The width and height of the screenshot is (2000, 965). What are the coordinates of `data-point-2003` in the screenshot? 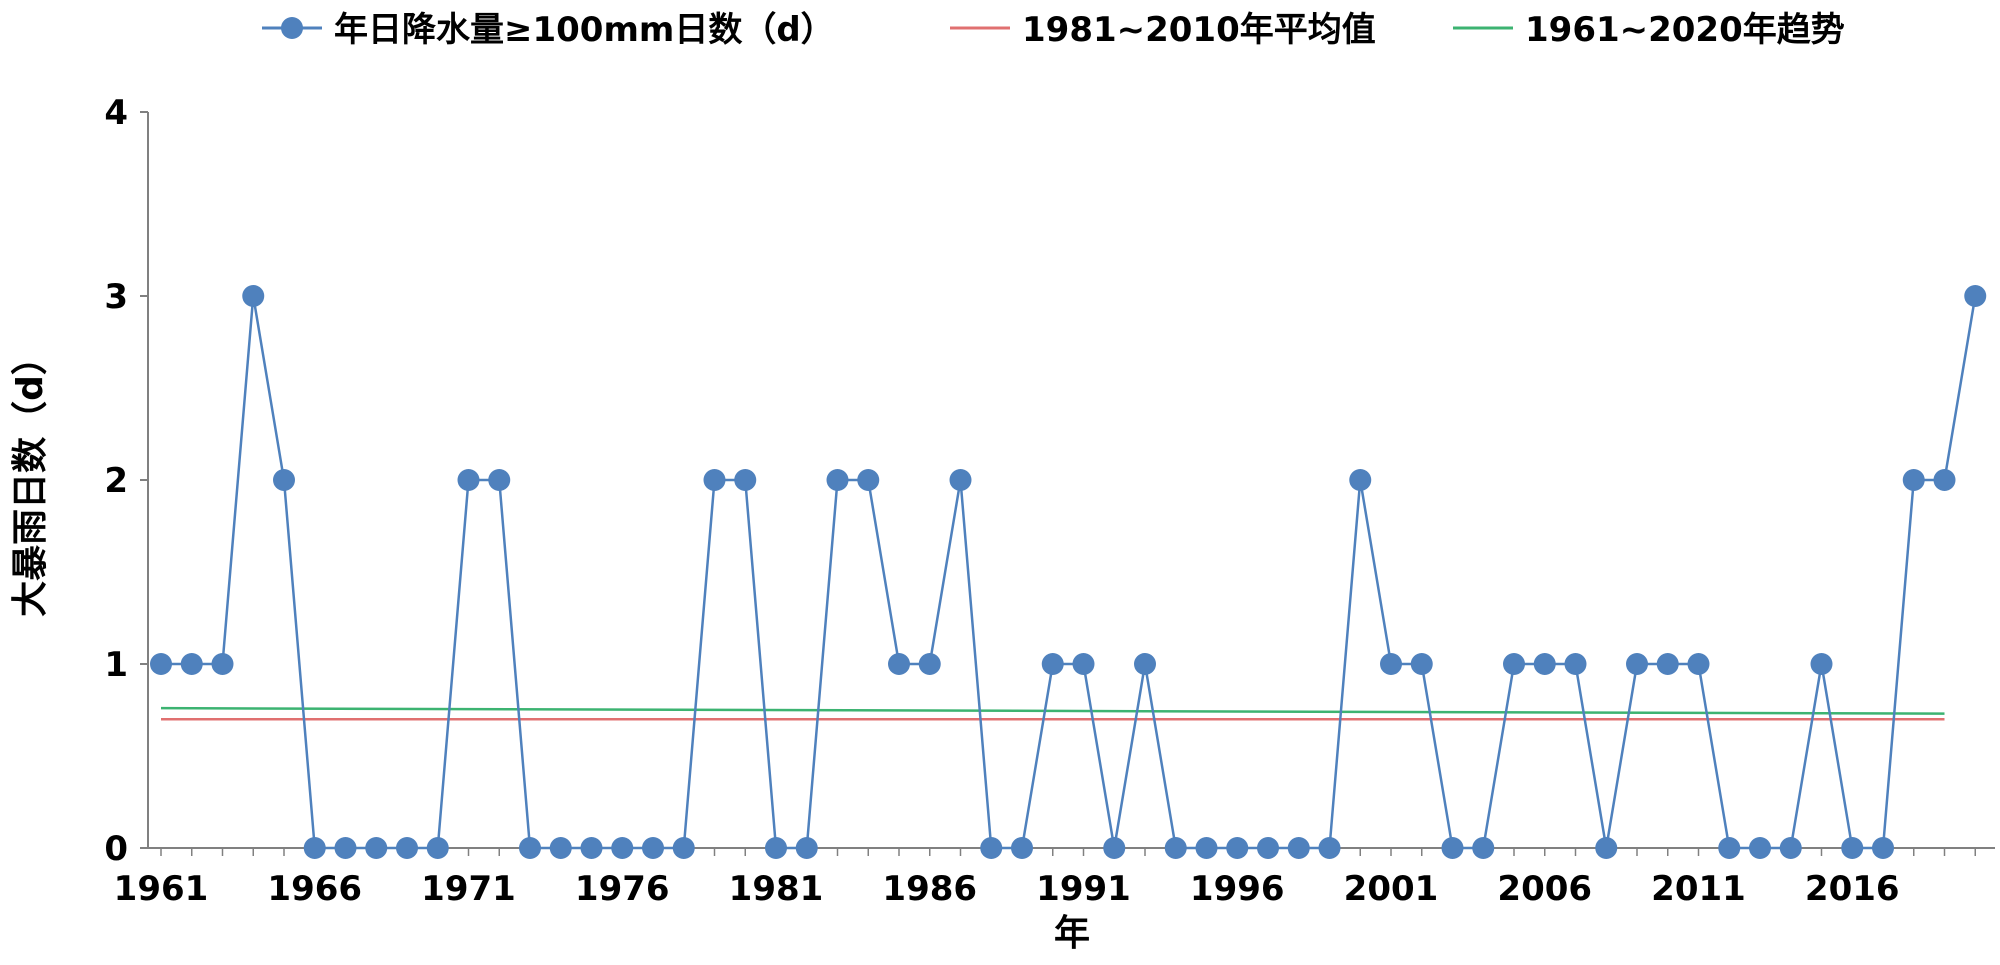 It's located at (1452, 848).